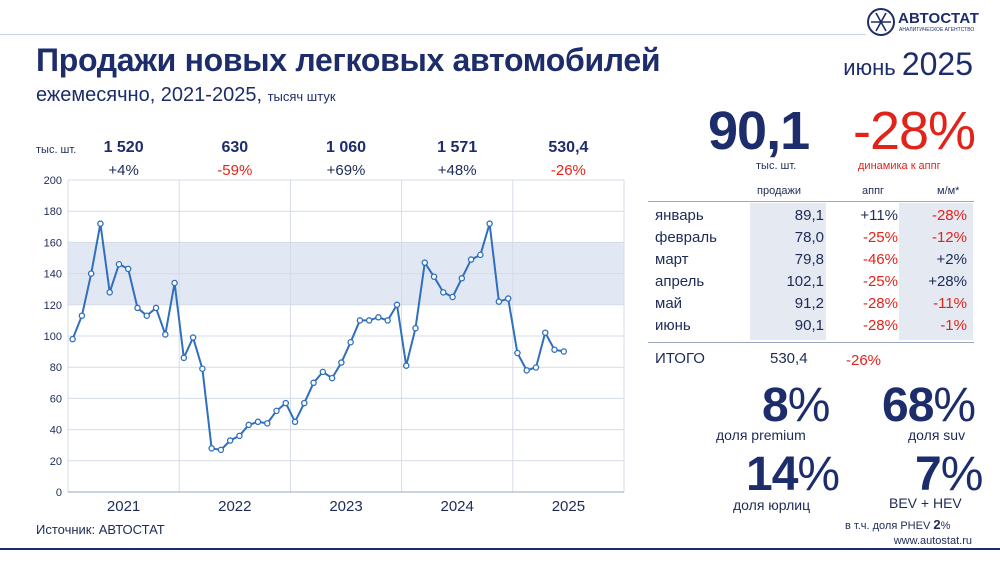 This screenshot has height=562, width=1000. I want to click on month-sales-value: 90,1, so click(759, 131).